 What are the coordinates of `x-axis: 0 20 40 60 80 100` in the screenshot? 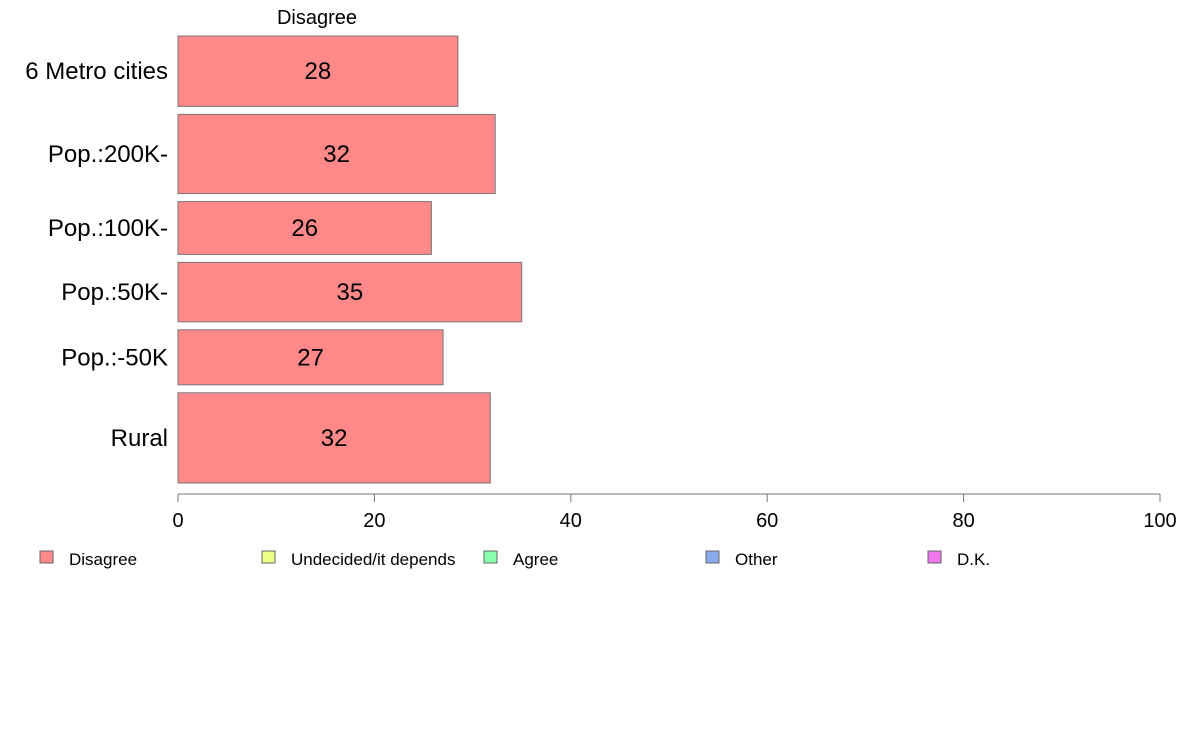 It's located at (674, 512).